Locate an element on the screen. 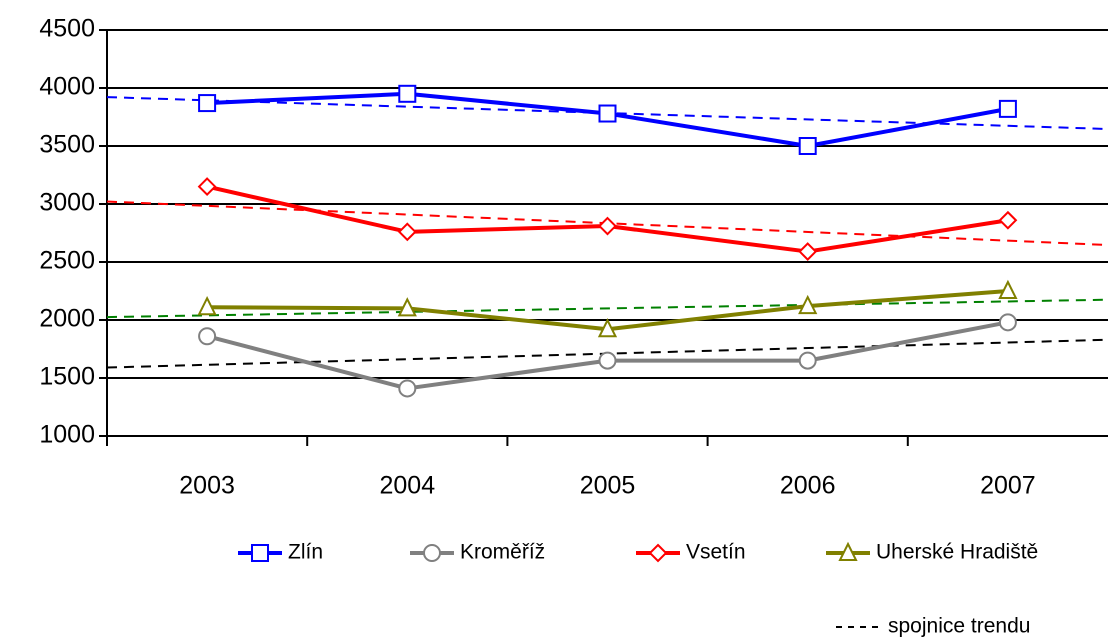 The width and height of the screenshot is (1108, 639). x-tick-label: 2004 is located at coordinates (407, 486).